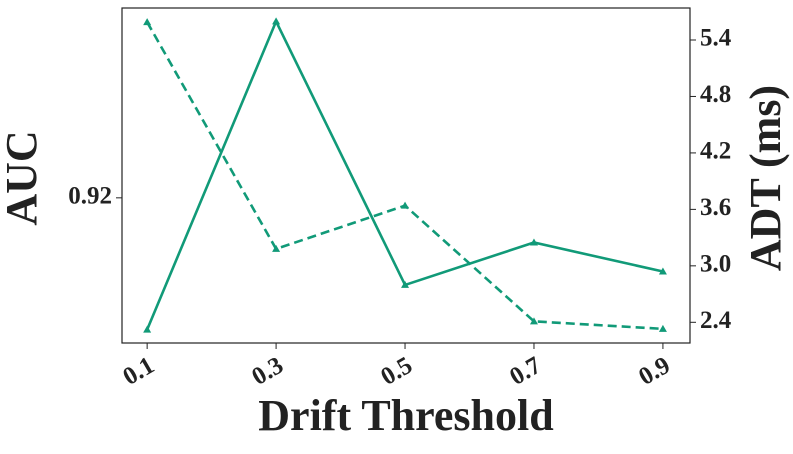 The width and height of the screenshot is (793, 454). What do you see at coordinates (138, 371) in the screenshot?
I see `x-tick-label: 0.1` at bounding box center [138, 371].